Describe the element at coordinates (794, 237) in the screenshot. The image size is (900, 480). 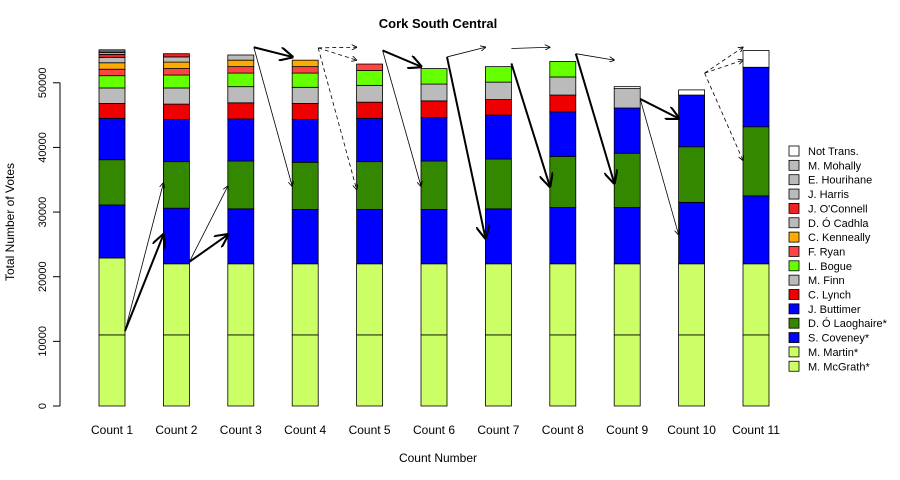
I see `legend-swatch-c-kenneally` at that location.